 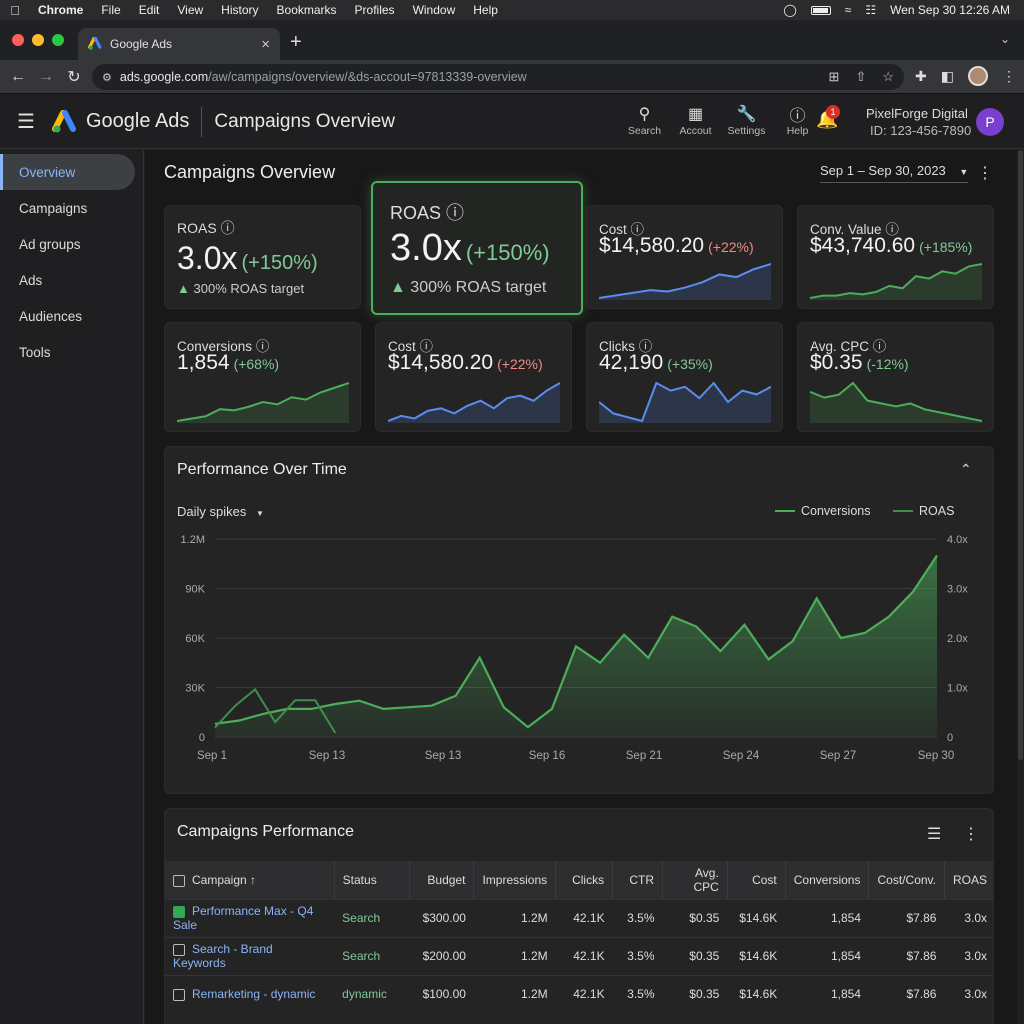 I want to click on select-all-checkbox, so click(x=179, y=880).